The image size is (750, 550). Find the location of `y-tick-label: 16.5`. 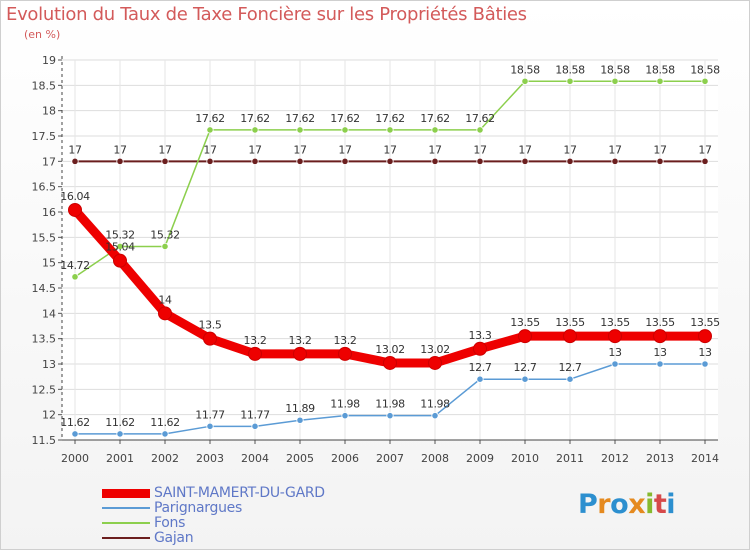

y-tick-label: 16.5 is located at coordinates (44, 187).